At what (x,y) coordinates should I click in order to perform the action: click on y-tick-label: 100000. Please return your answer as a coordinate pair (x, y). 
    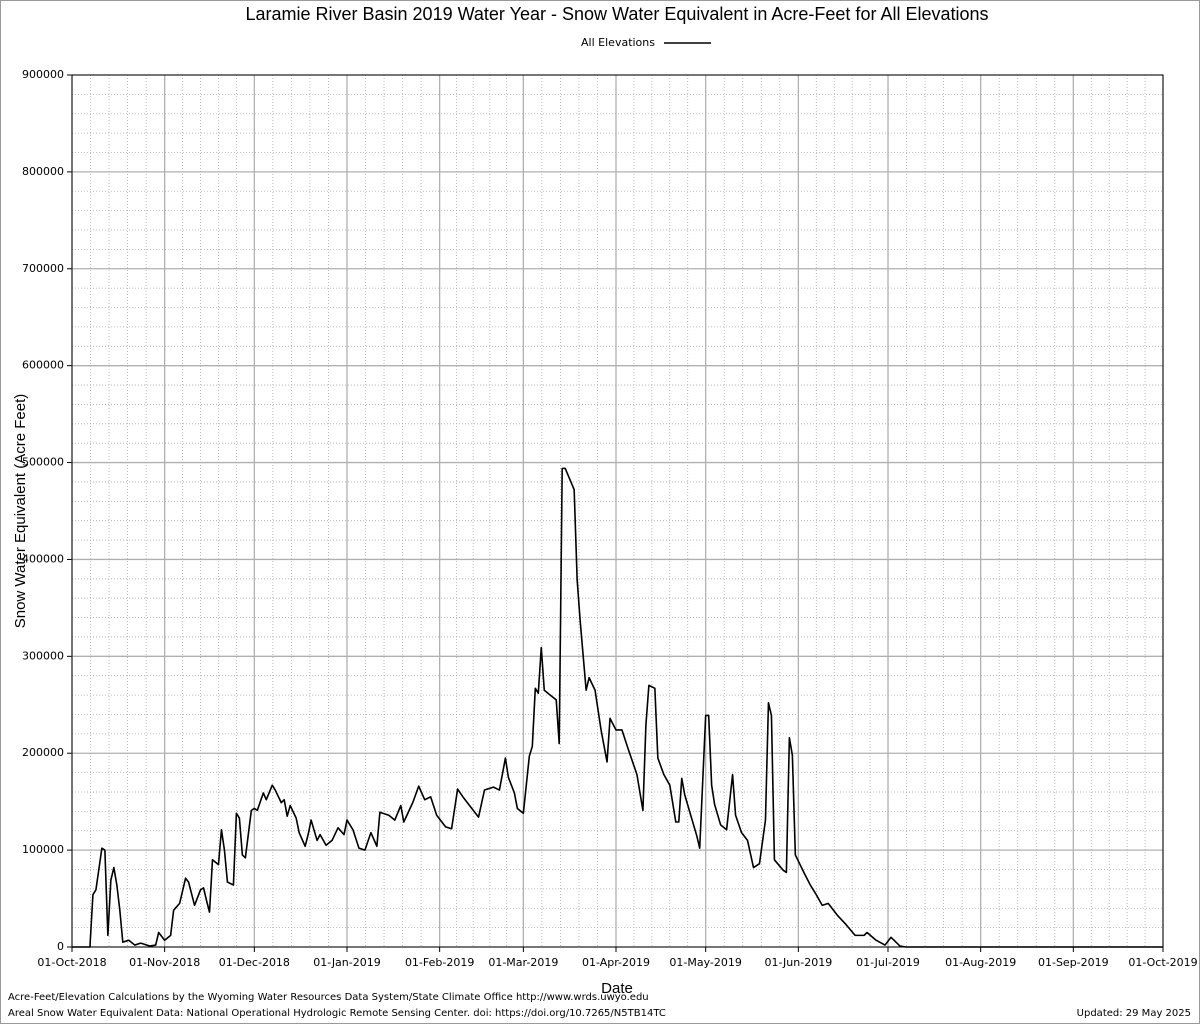
    Looking at the image, I should click on (43, 849).